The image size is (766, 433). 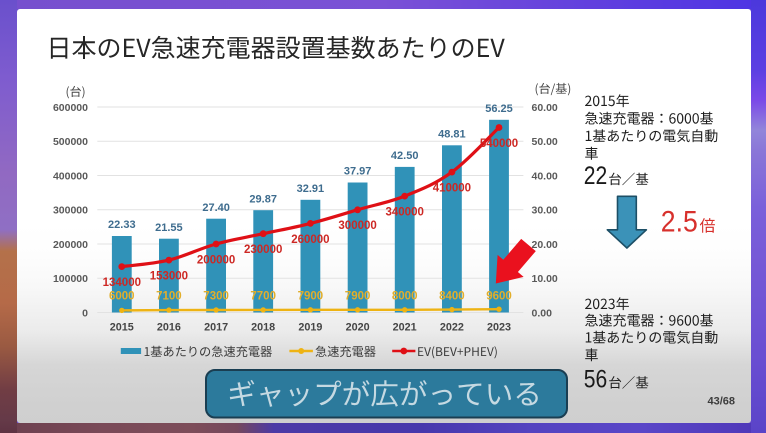 What do you see at coordinates (216, 328) in the screenshot?
I see `svg-text: 2017` at bounding box center [216, 328].